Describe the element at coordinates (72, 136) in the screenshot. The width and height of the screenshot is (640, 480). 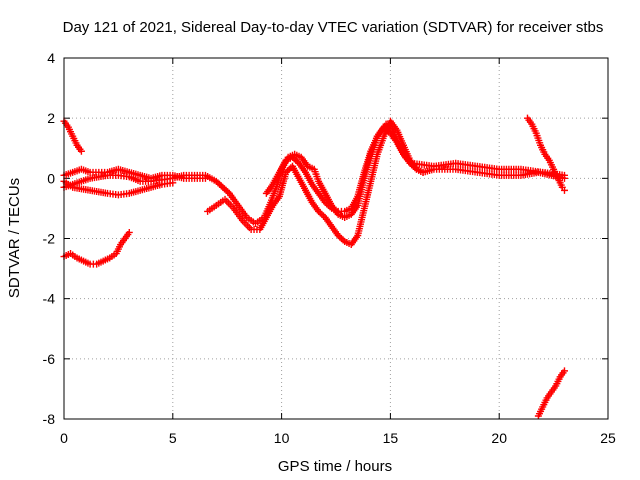
I see `series-track-g` at that location.